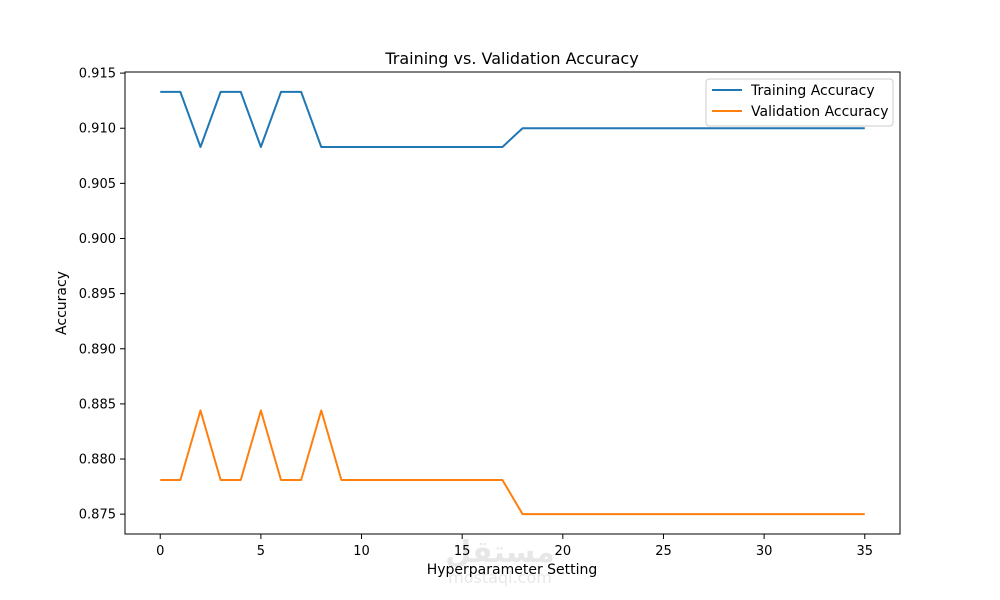 This screenshot has width=1000, height=600. I want to click on y-tick-label: 0.895, so click(97, 294).